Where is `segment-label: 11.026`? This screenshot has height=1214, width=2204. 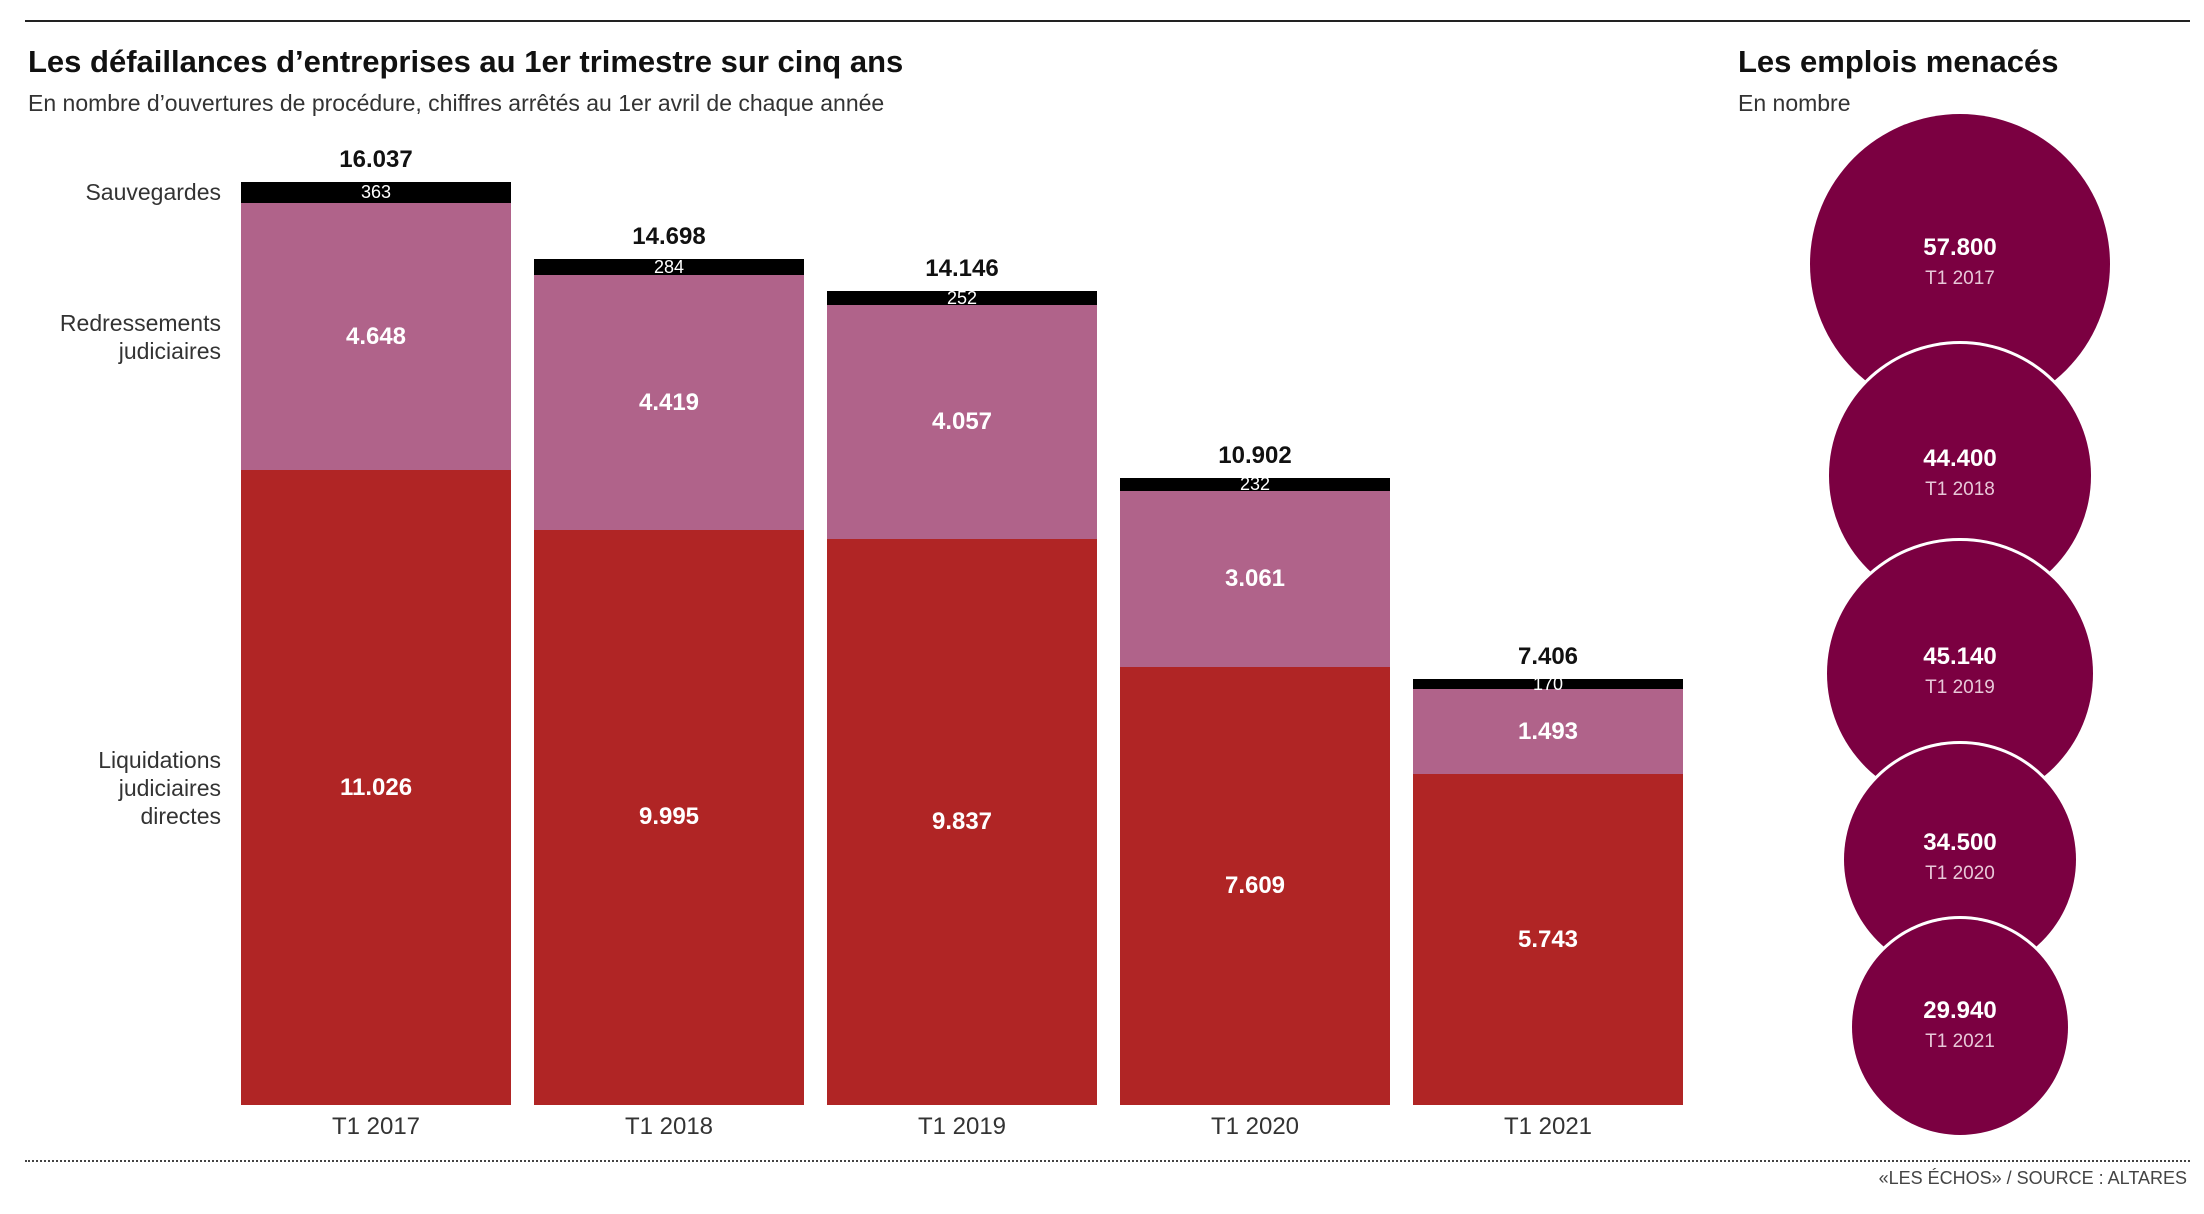 segment-label: 11.026 is located at coordinates (376, 787).